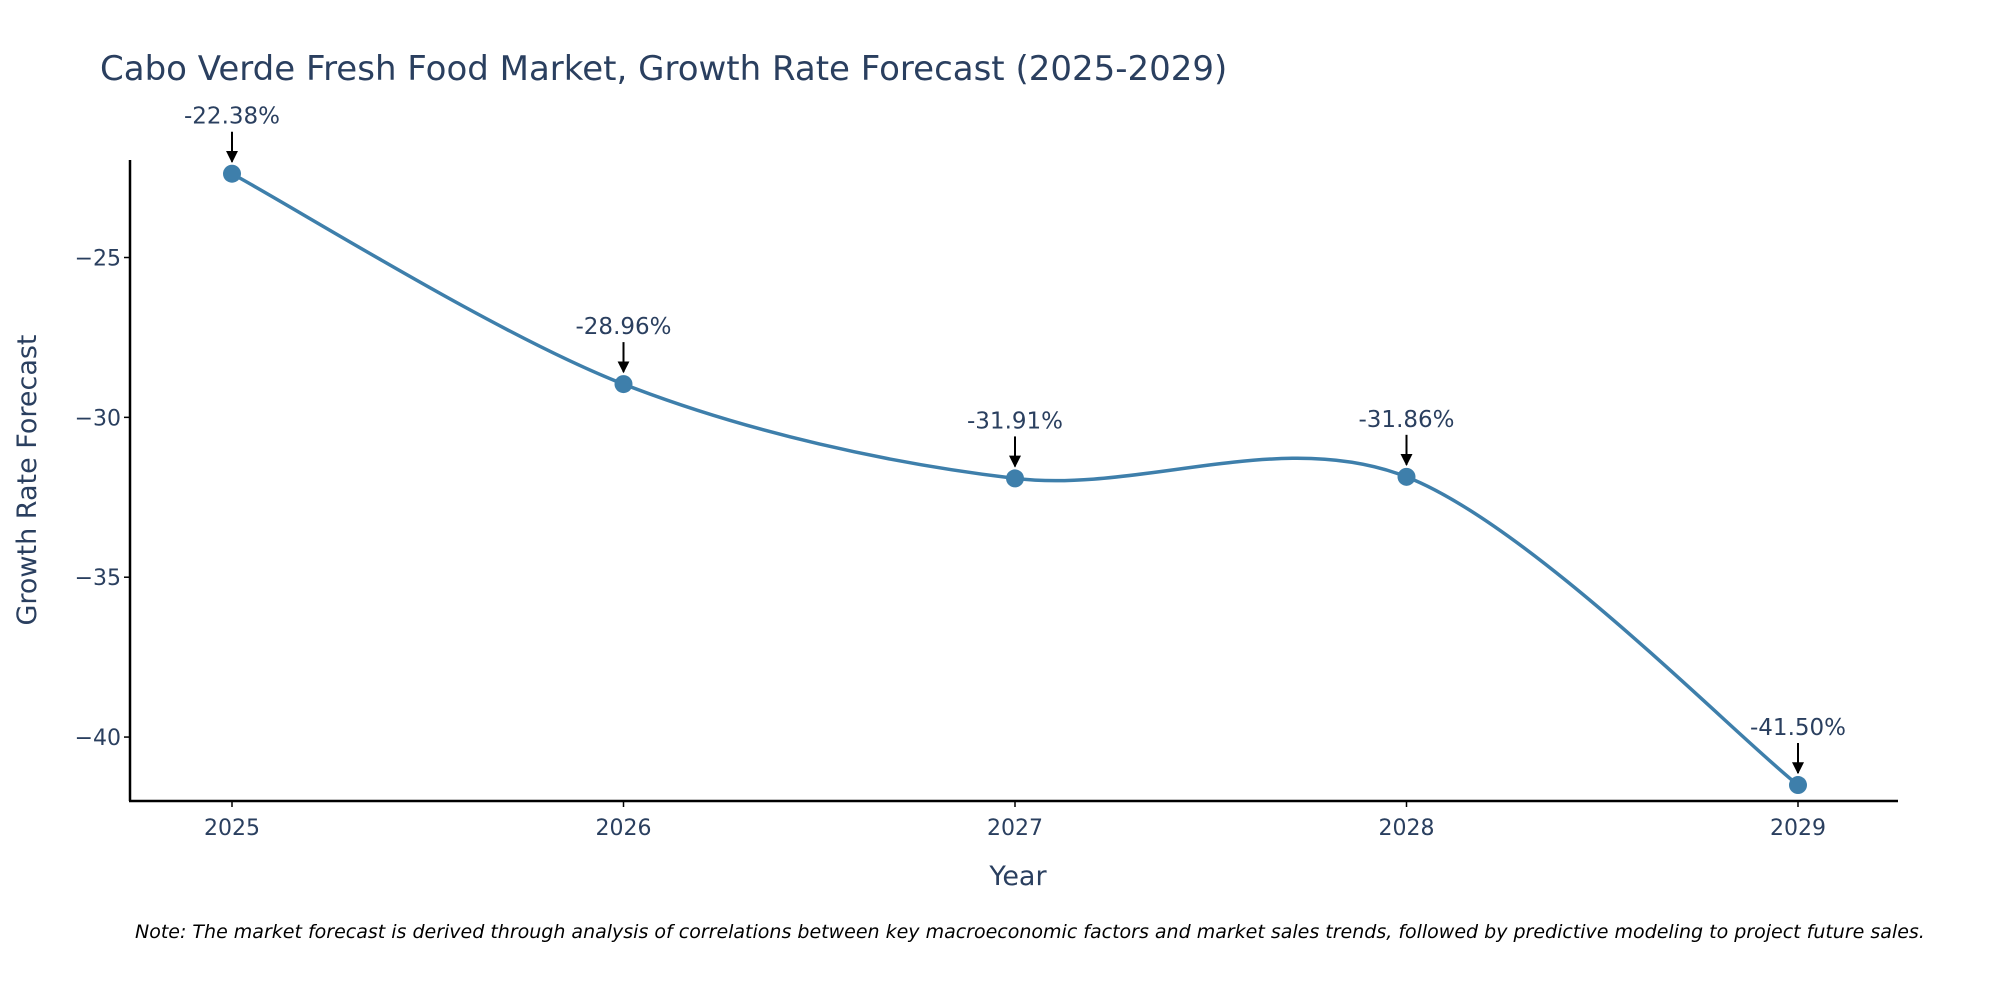 The image size is (2000, 1000). I want to click on data-label: -31.91%, so click(1015, 421).